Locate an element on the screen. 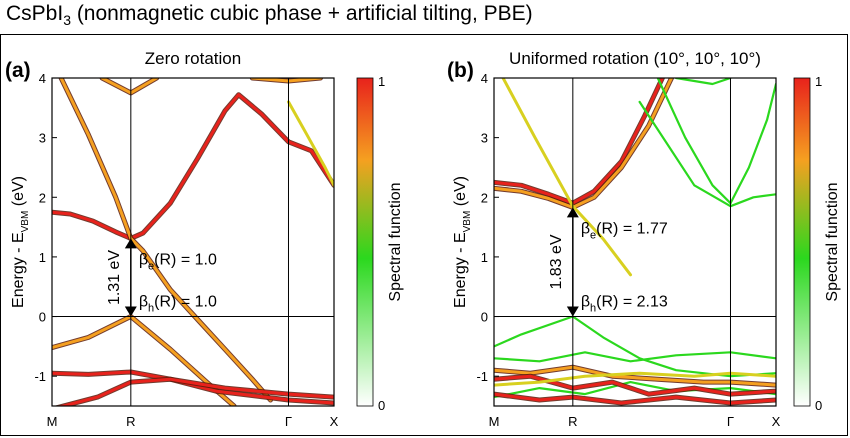  title-main: CsPbI is located at coordinates (35, 13).